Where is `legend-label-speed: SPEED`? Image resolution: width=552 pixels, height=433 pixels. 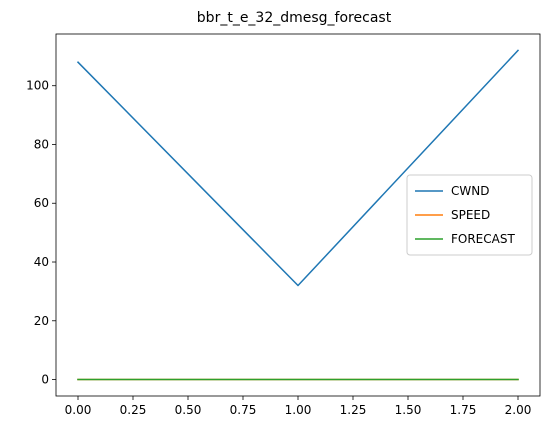 legend-label-speed: SPEED is located at coordinates (470, 215).